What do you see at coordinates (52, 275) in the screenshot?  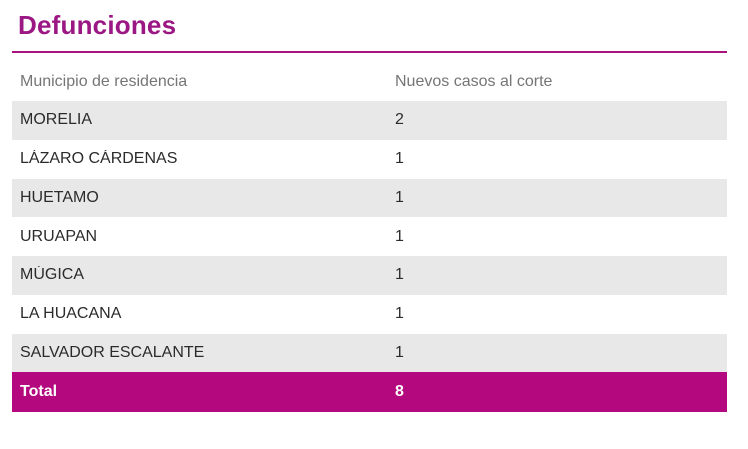 I see `municipality-cell: MÚGICA` at bounding box center [52, 275].